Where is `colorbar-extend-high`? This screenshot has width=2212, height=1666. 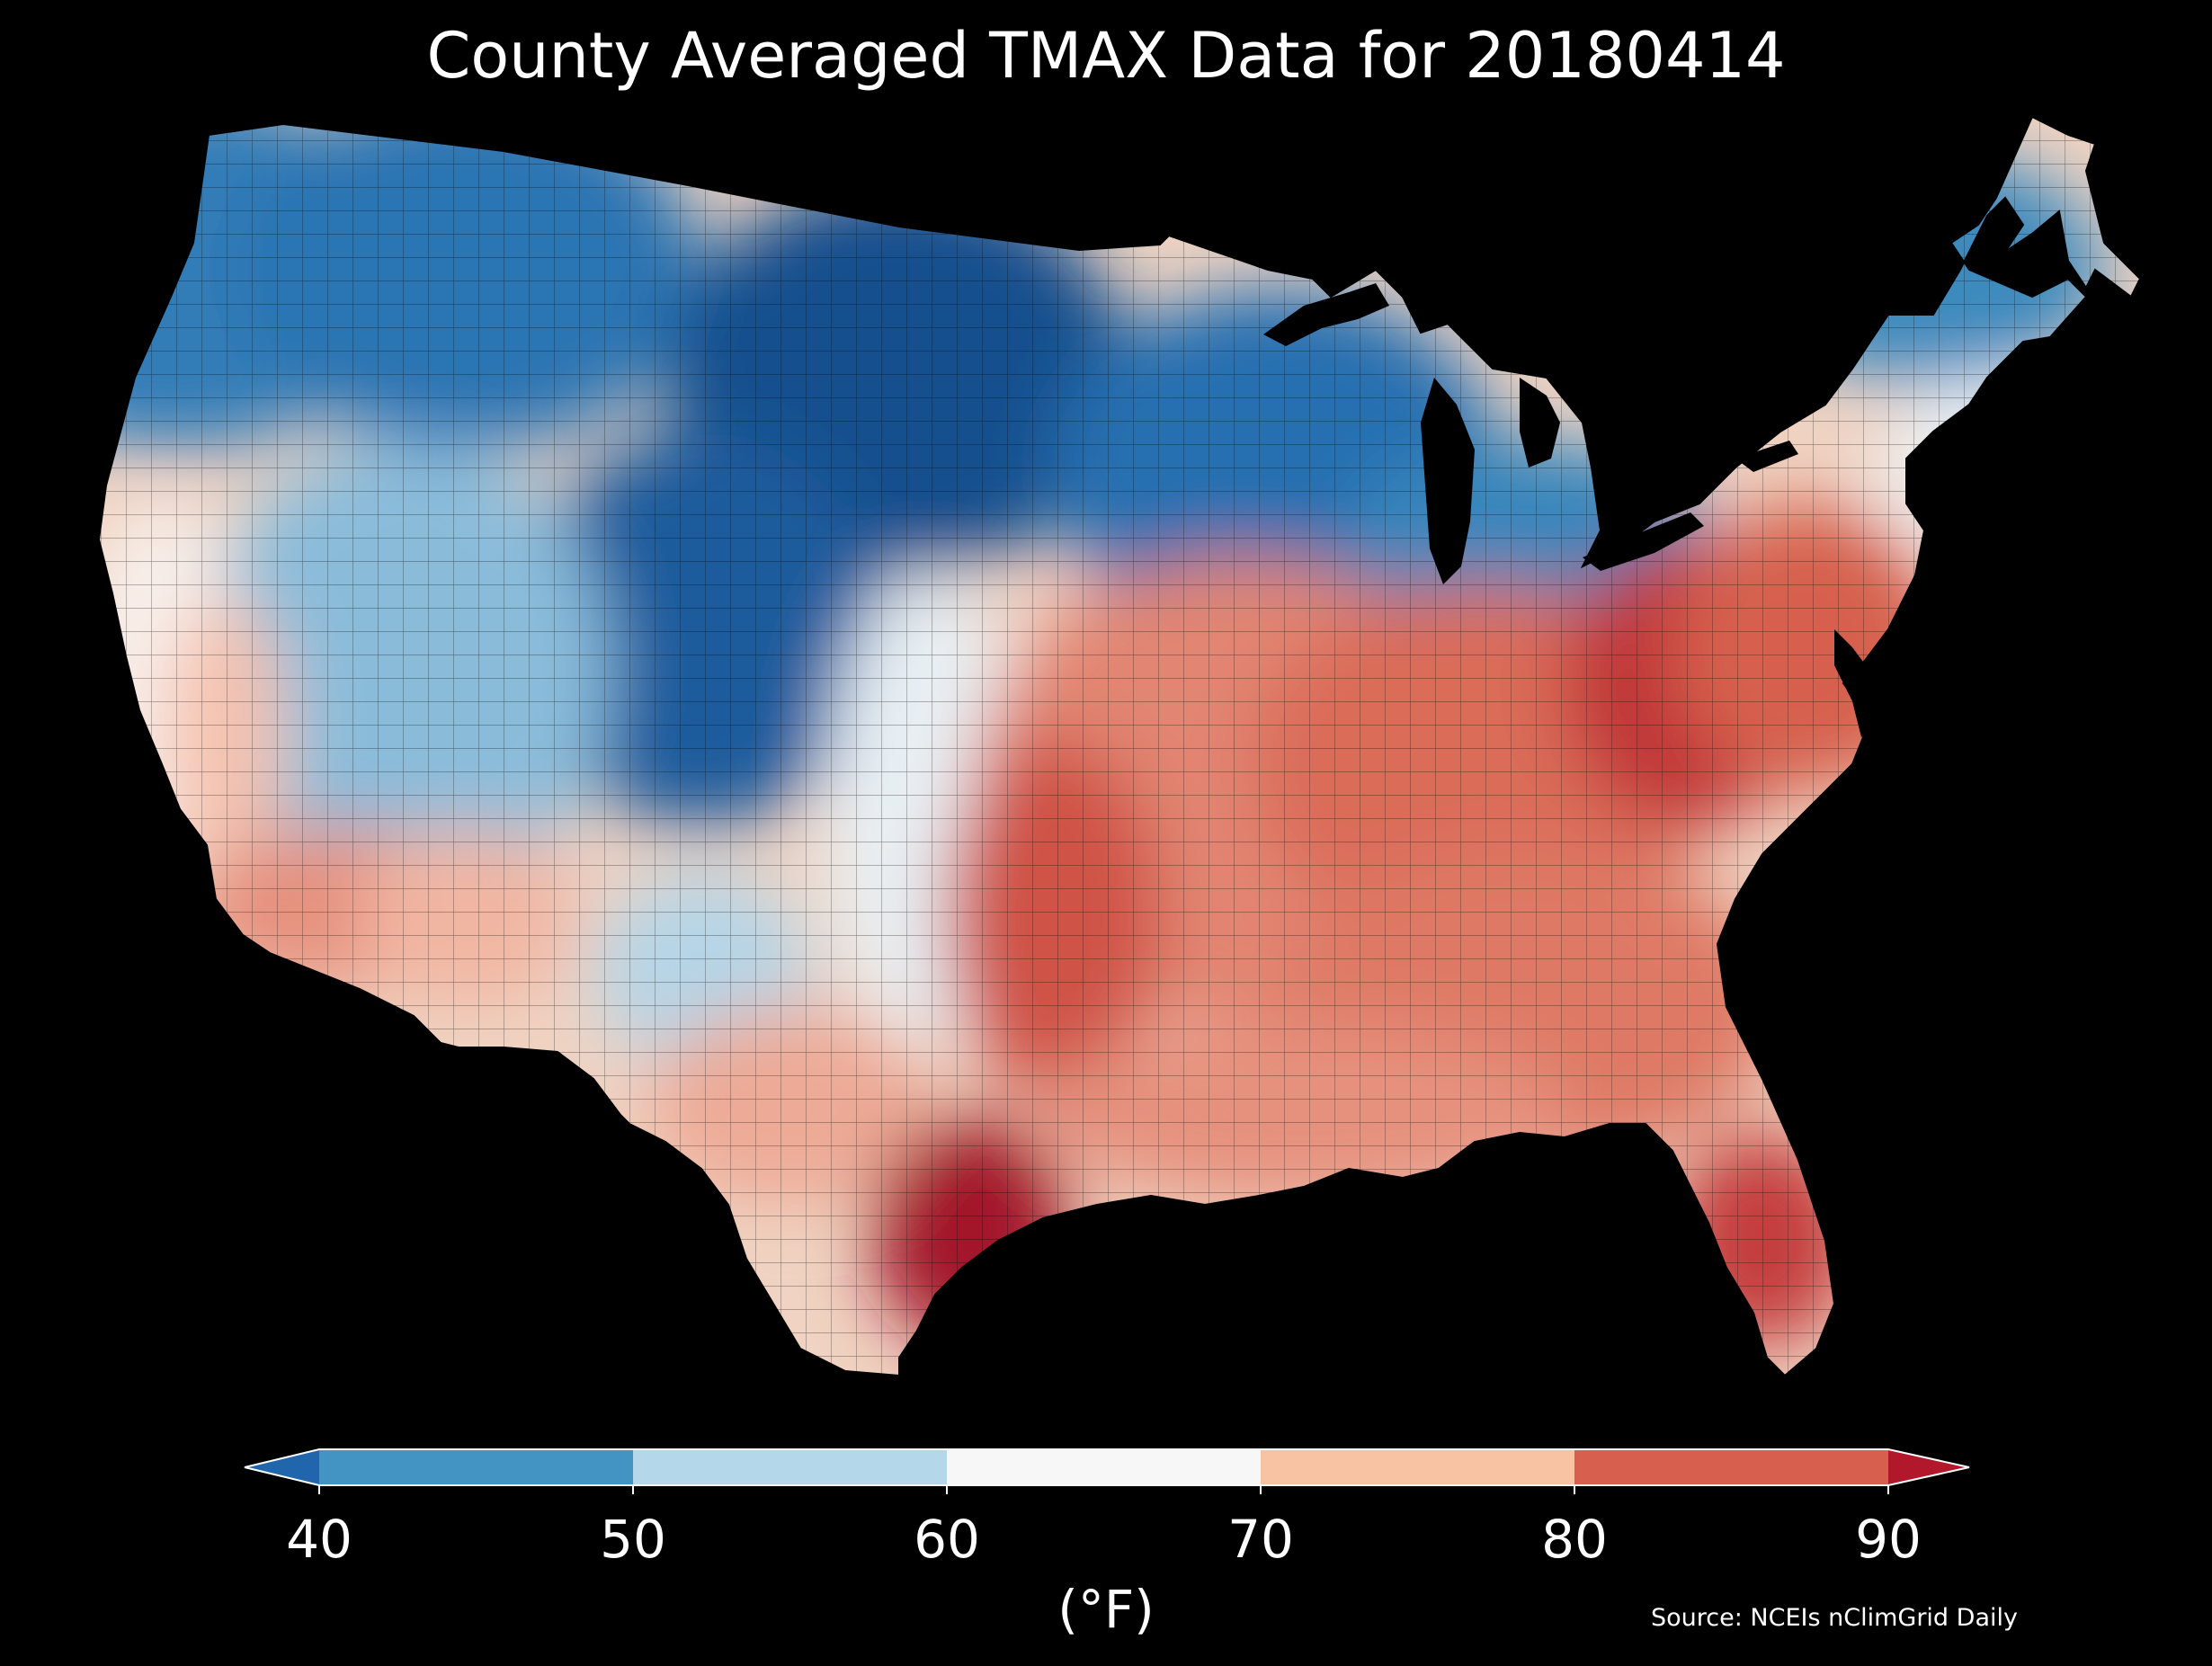 colorbar-extend-high is located at coordinates (1928, 1467).